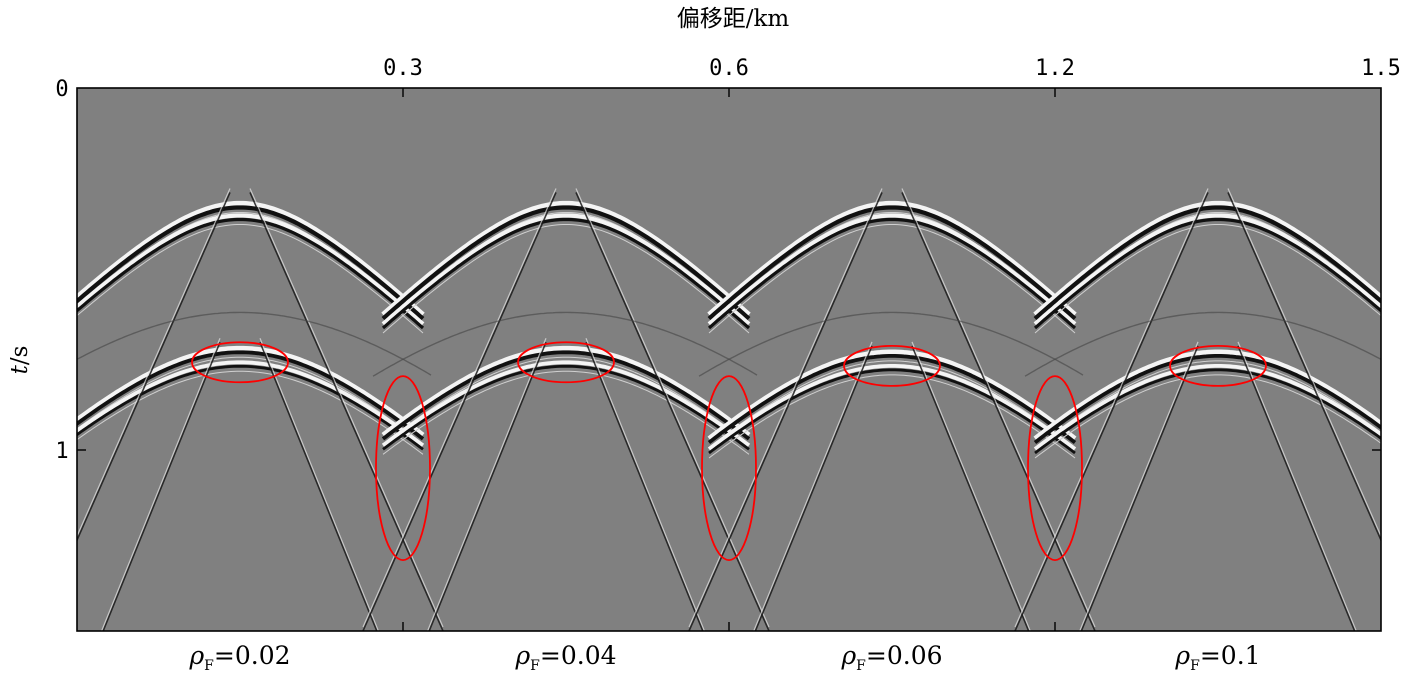  I want to click on y-axis-title-var: t, so click(20, 369).